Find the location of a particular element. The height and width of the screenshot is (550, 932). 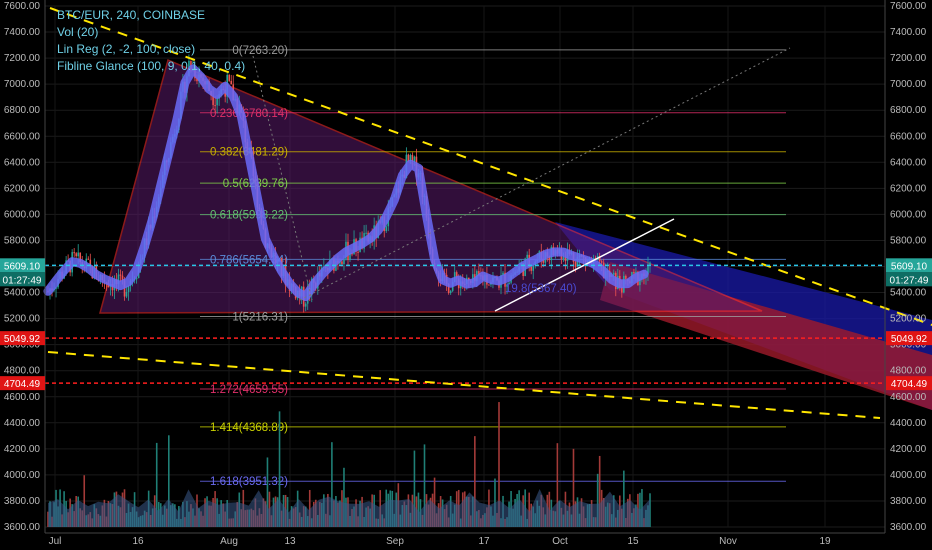

legend-fibline: Fibline Glance (100, 9, 0.1, 40, 0.4) is located at coordinates (151, 66).